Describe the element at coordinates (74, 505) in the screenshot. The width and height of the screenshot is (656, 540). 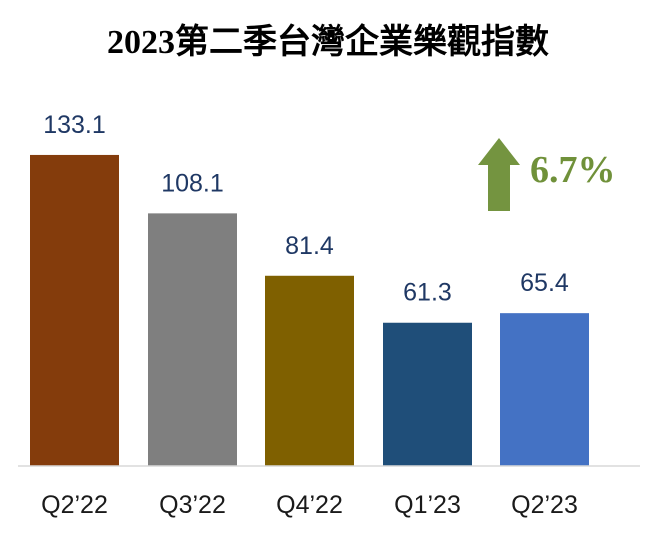
I see `x-tick-label: Q2’22` at that location.